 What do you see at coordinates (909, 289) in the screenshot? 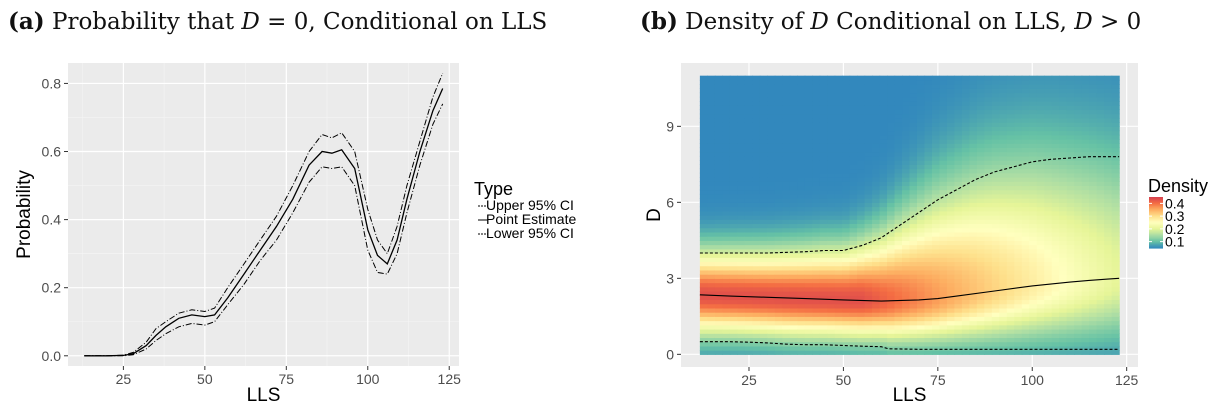
I see `density-line-median` at bounding box center [909, 289].